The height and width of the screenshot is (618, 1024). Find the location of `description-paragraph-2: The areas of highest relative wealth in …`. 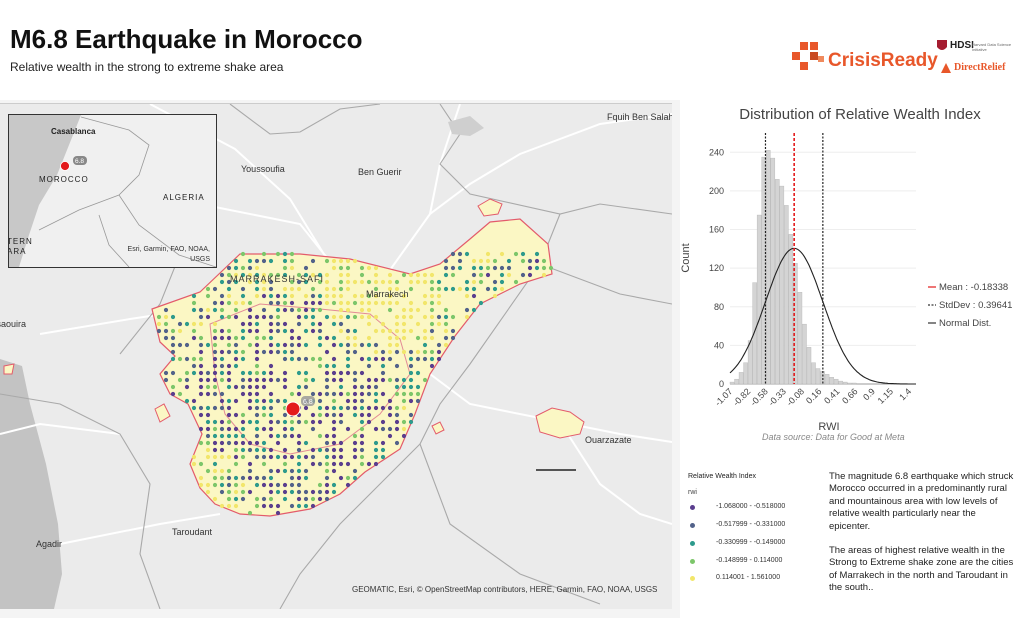

description-paragraph-2: The areas of highest relative wealth in … is located at coordinates (921, 569).